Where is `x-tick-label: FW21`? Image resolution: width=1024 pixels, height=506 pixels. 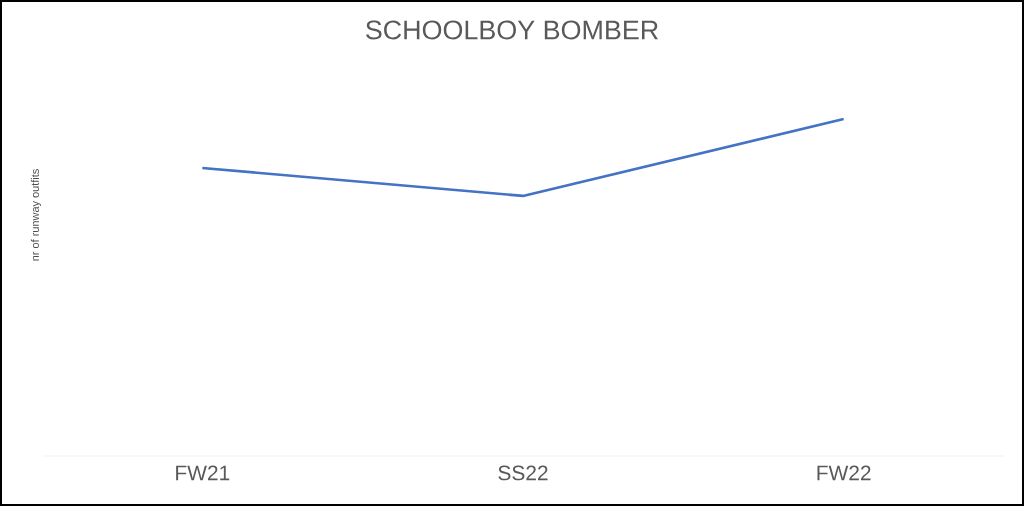 x-tick-label: FW21 is located at coordinates (203, 473).